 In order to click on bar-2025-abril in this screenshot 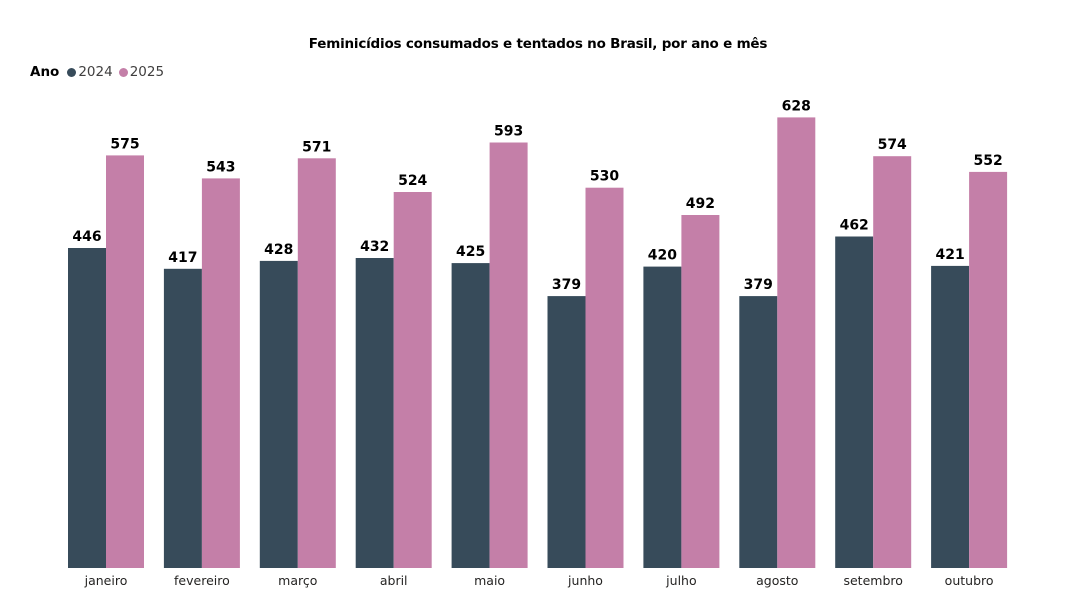, I will do `click(412, 380)`.